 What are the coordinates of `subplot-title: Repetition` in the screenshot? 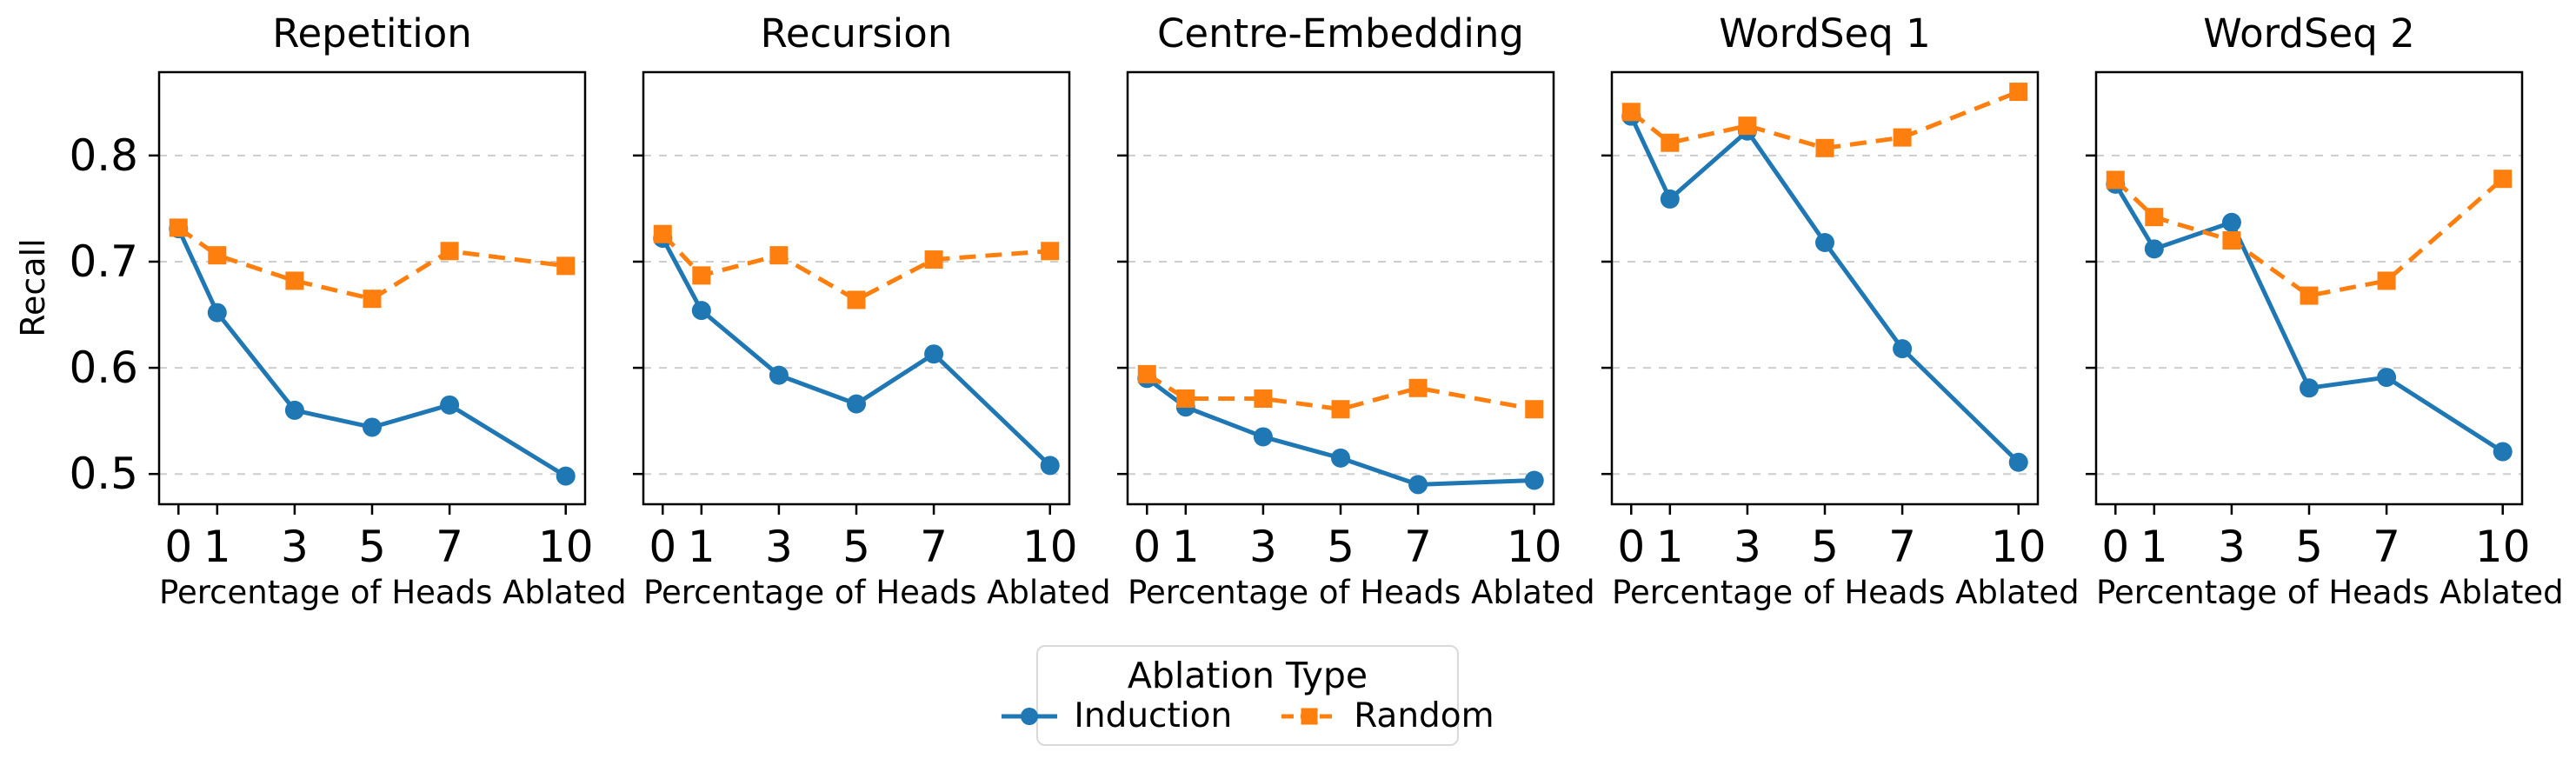 It's located at (372, 34).